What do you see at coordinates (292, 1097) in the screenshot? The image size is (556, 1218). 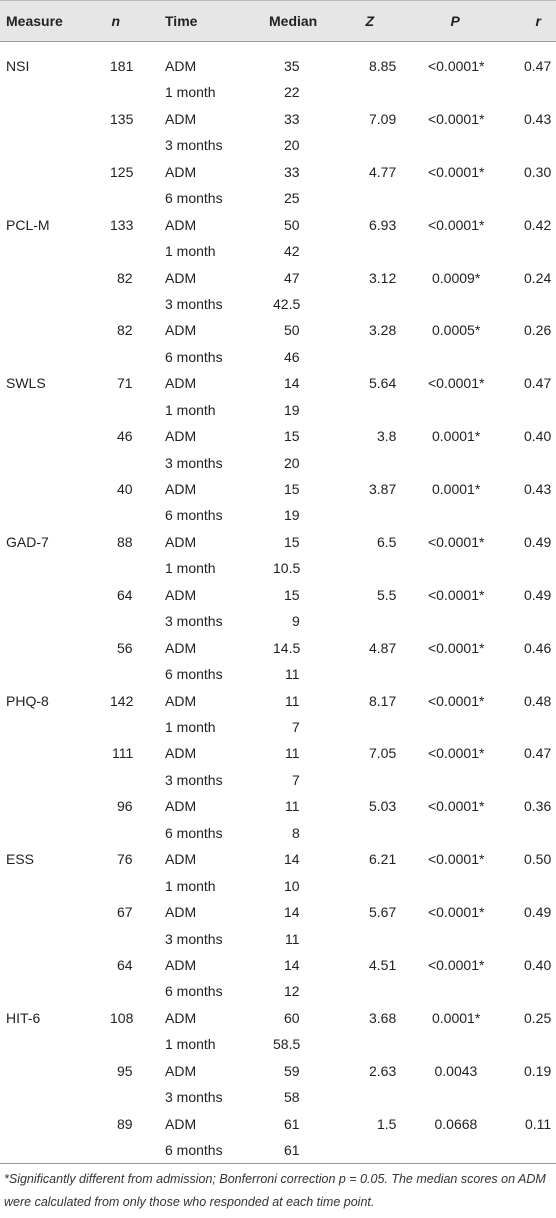 I see `median-cell: 58` at bounding box center [292, 1097].